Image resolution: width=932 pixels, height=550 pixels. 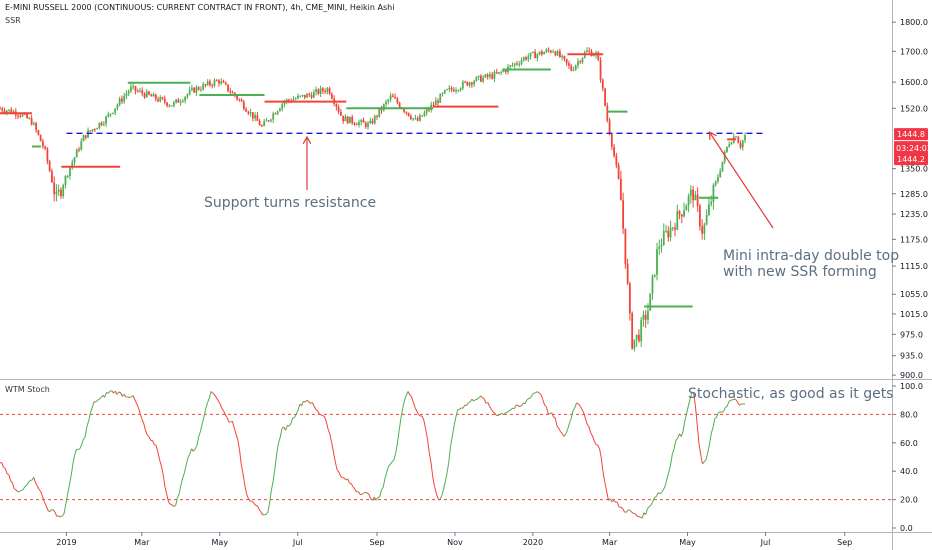 I want to click on price-tick-label: 1055.0, so click(x=914, y=294).